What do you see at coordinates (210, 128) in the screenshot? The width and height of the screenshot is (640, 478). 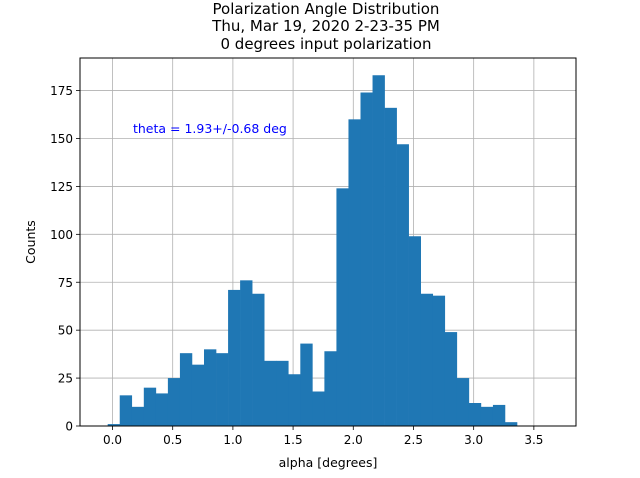 I see `theta-annotation: theta = 1.93+/-0.68 deg` at bounding box center [210, 128].